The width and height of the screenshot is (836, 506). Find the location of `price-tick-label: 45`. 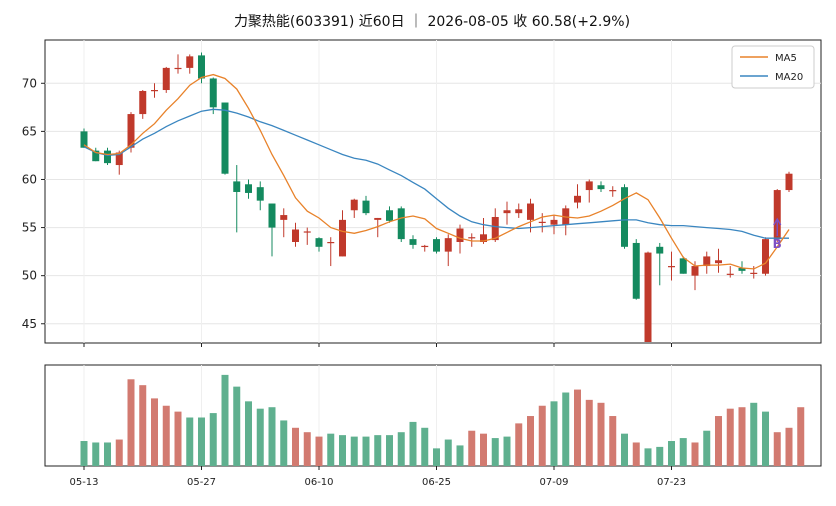

price-tick-label: 45 is located at coordinates (29, 324).